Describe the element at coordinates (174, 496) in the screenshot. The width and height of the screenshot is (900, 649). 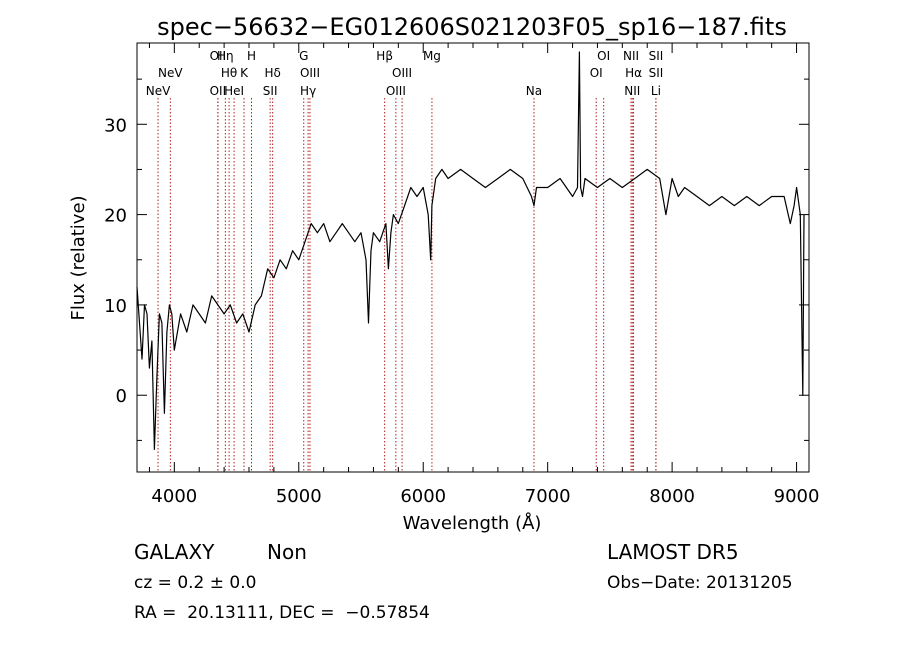
I see `x-tick-label: 4000` at that location.